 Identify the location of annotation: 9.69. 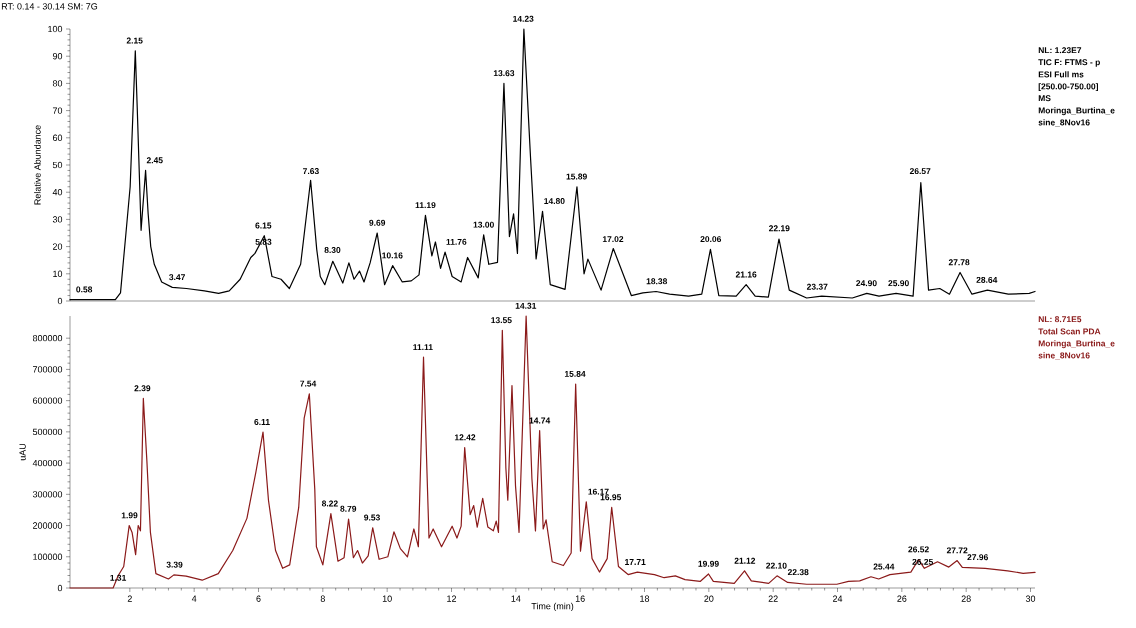
(377, 222).